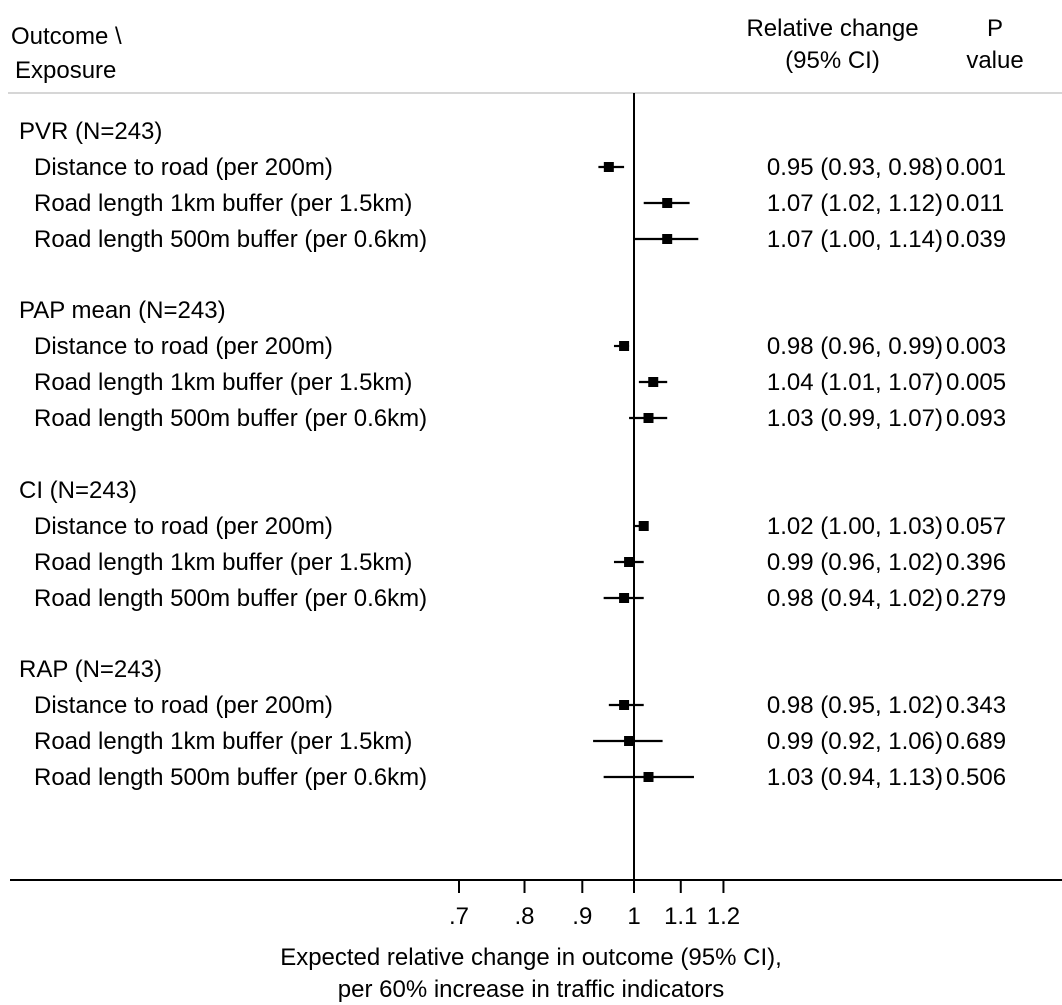 The image size is (1062, 1005). I want to click on x-tick-label: 1.1, so click(680, 916).